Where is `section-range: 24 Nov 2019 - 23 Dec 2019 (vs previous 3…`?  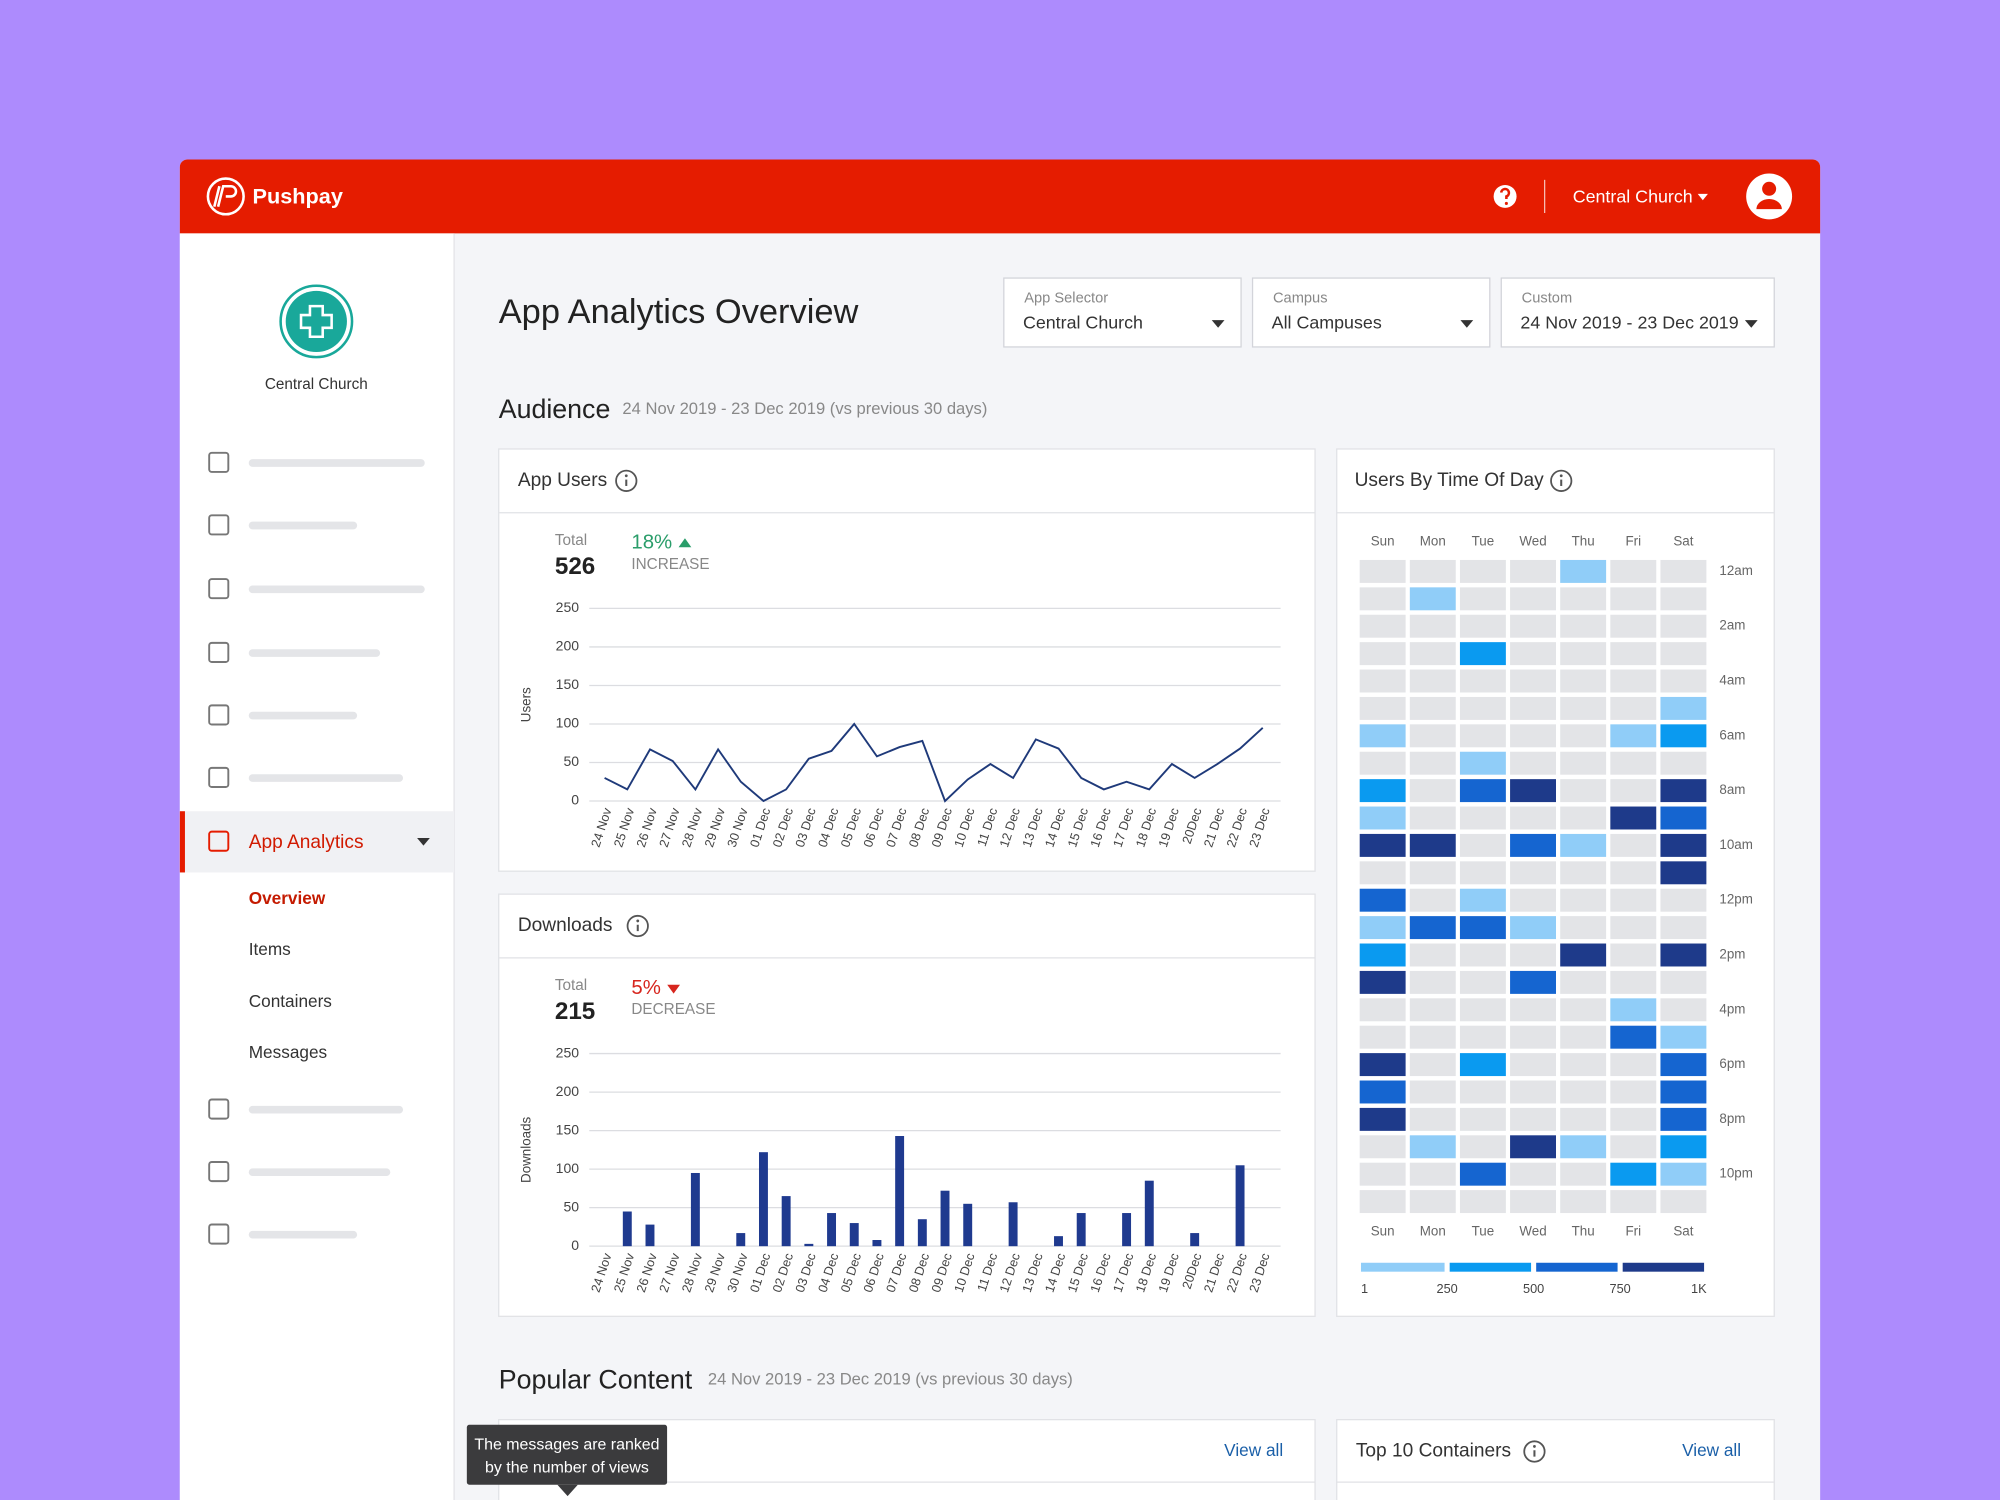
section-range: 24 Nov 2019 - 23 Dec 2019 (vs previous 3… is located at coordinates (890, 1378).